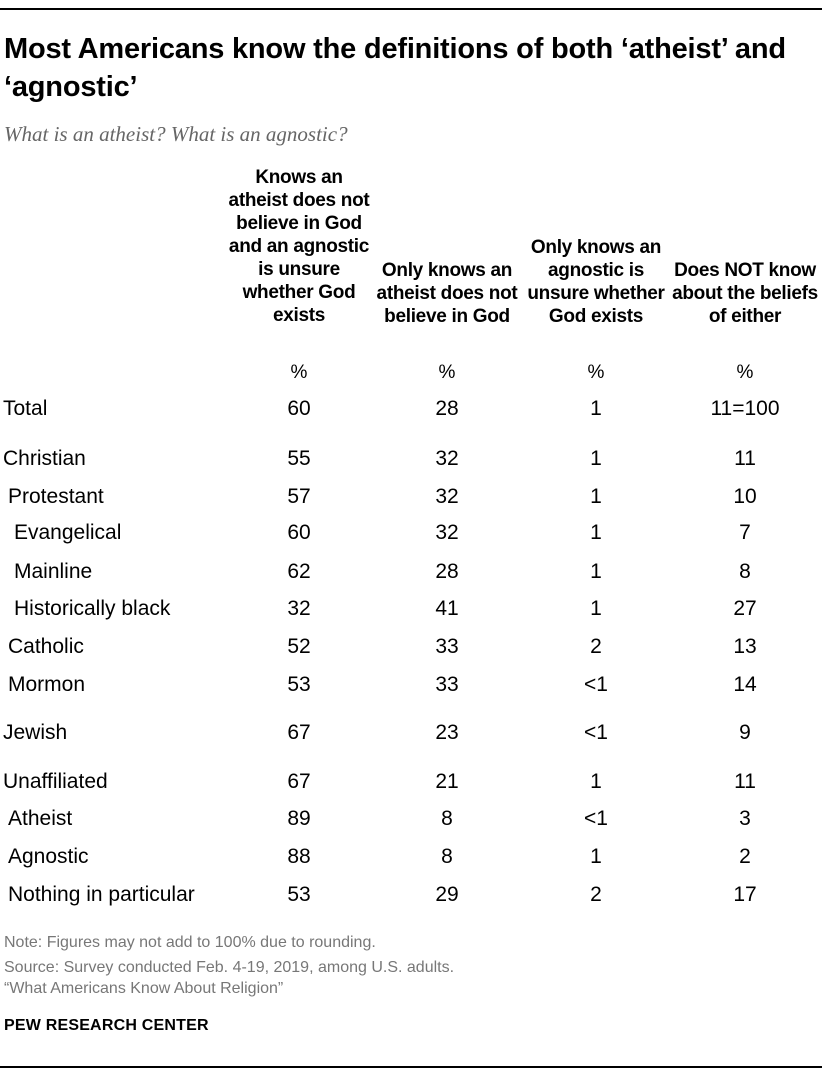 The image size is (836, 1070). What do you see at coordinates (35, 732) in the screenshot?
I see `row-label: Jewish` at bounding box center [35, 732].